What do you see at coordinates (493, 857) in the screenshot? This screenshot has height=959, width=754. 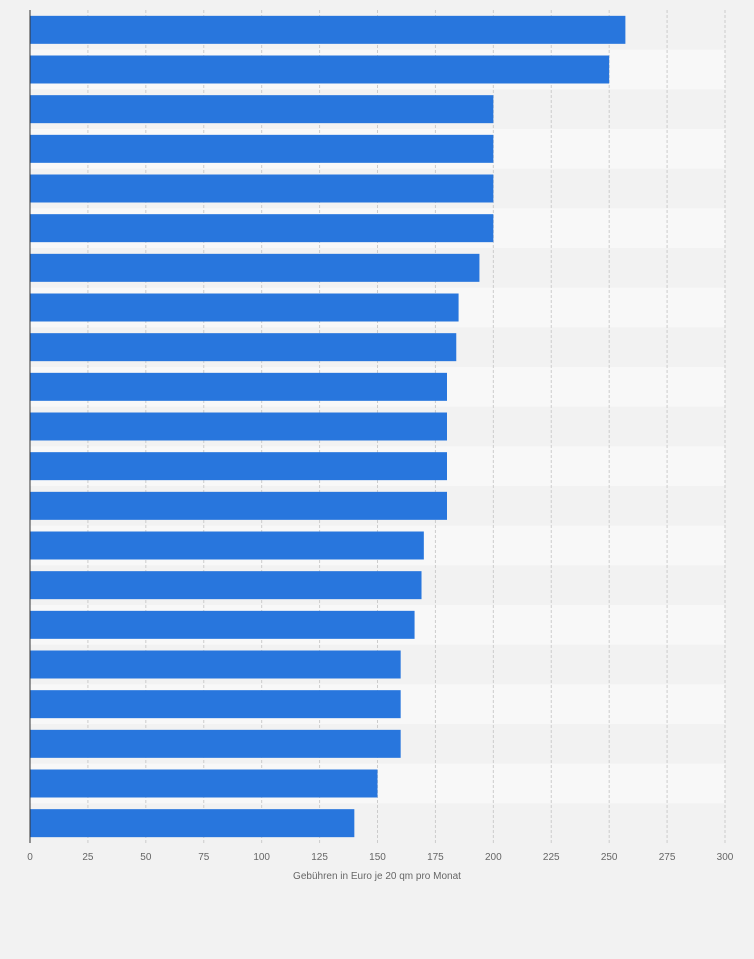 I see `x-tick-label: 200` at bounding box center [493, 857].